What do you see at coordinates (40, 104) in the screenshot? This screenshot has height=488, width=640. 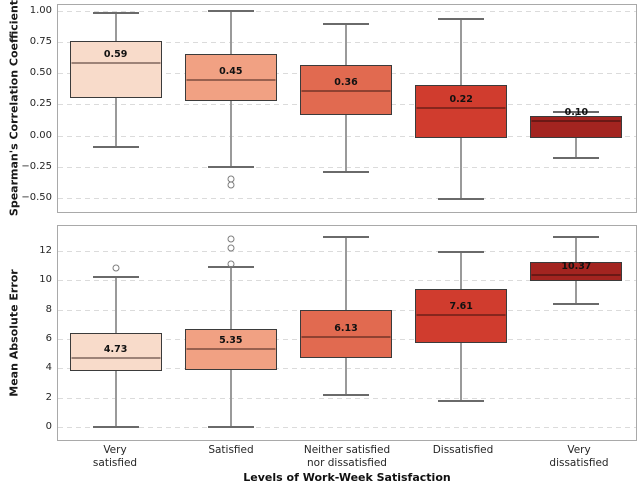 I see `y-tick-label: 0.25` at bounding box center [40, 104].